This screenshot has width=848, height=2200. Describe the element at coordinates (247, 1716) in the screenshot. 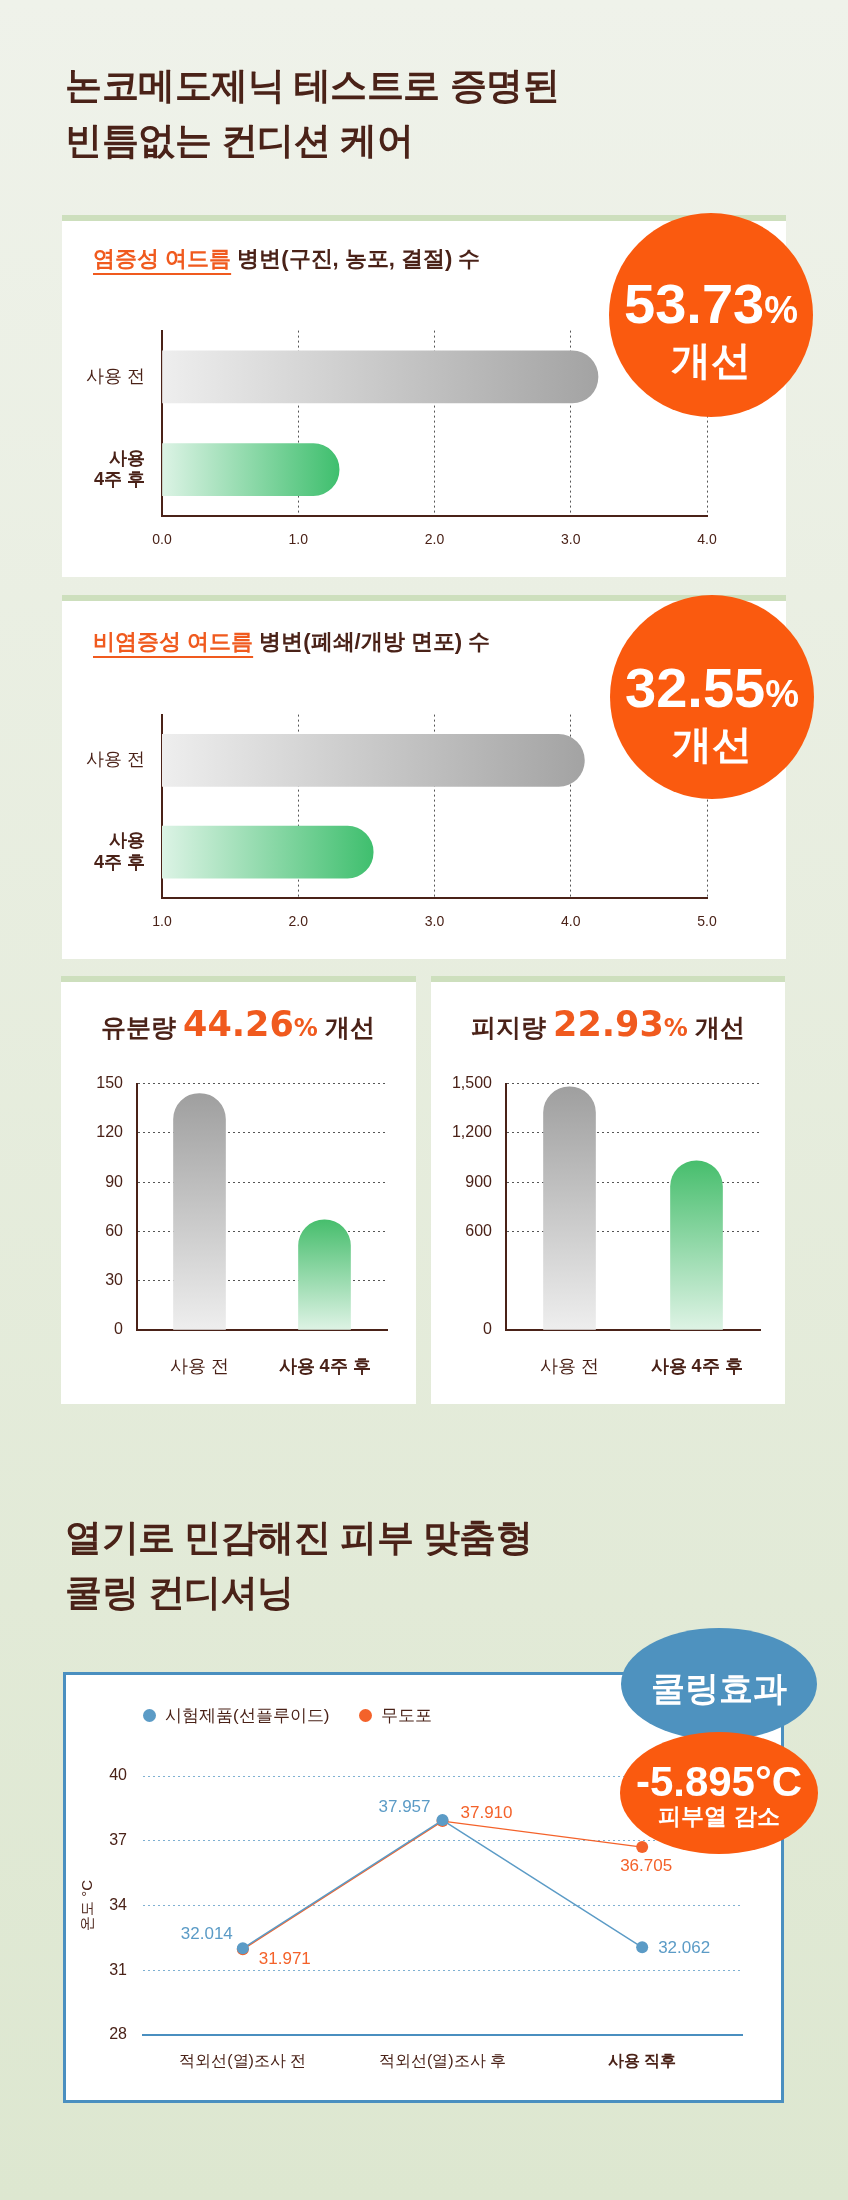

I see `legend-label: 시험제품(선플루이드)` at that location.